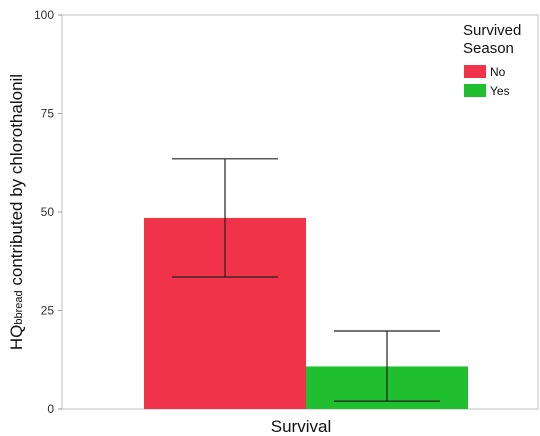 The image size is (540, 436). Describe the element at coordinates (44, 15) in the screenshot. I see `y-tick-label: 100` at that location.